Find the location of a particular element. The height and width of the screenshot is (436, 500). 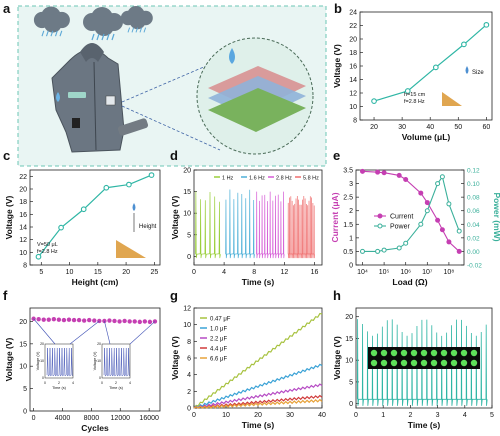

y2-axis-label: Power (mW) is located at coordinates (496, 216).